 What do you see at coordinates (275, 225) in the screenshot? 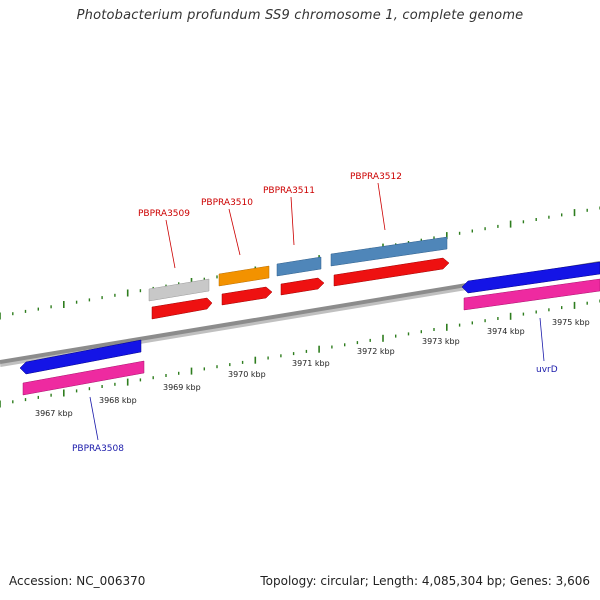
I see `upper-leader-lines` at bounding box center [275, 225].